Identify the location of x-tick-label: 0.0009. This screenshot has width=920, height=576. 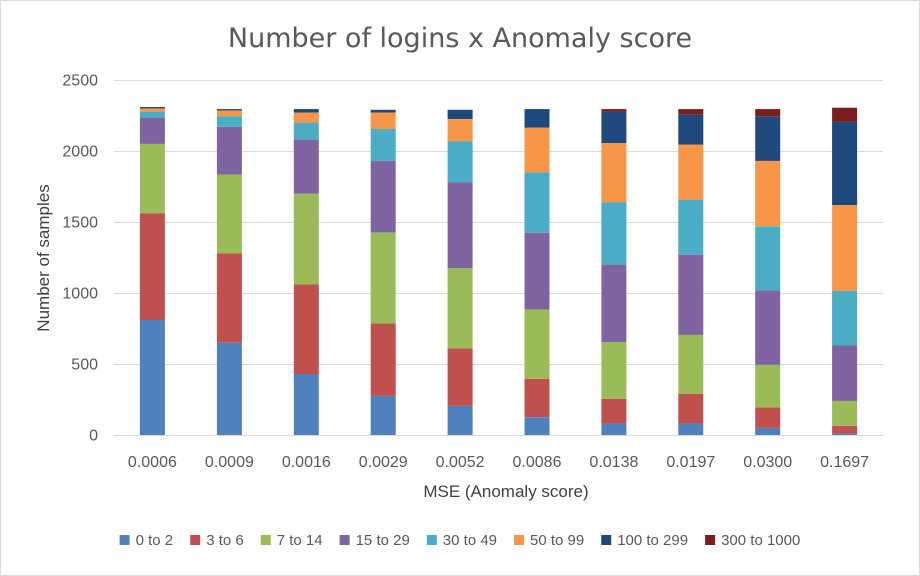
(229, 462).